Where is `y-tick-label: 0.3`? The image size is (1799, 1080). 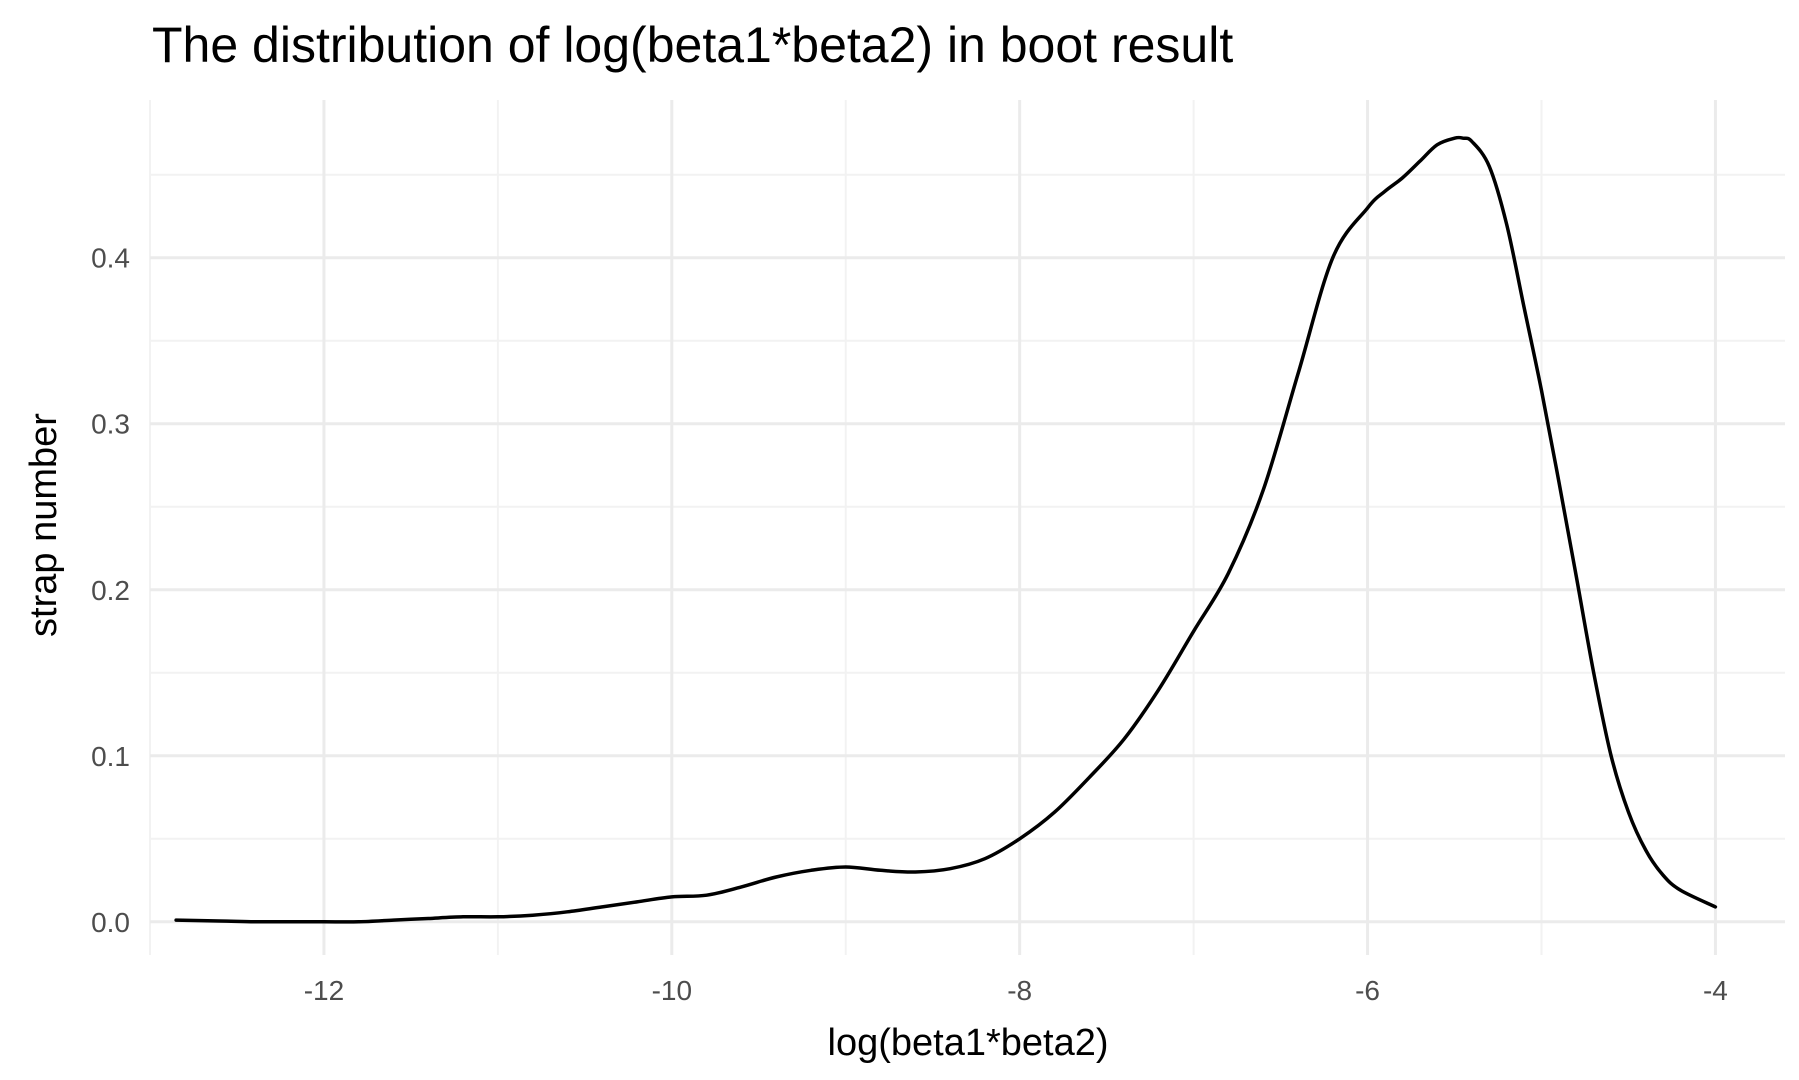 y-tick-label: 0.3 is located at coordinates (110, 424).